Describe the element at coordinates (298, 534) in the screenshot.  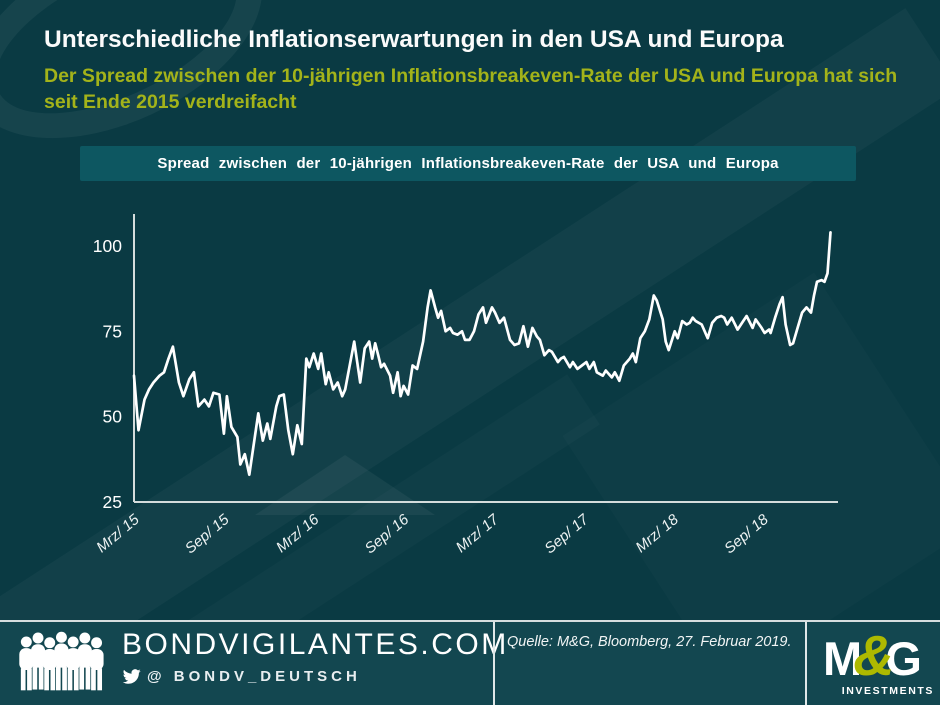
I see `x-tick-label: Mrz/ 16` at that location.